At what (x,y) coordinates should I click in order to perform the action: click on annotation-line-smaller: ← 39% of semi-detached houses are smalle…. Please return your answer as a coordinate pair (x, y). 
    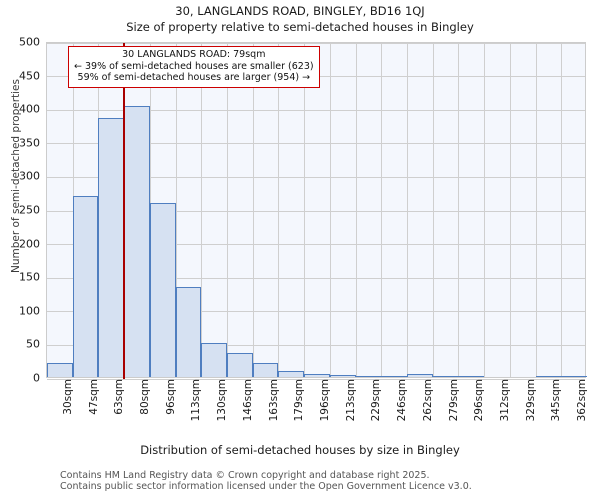
    Looking at the image, I should click on (194, 66).